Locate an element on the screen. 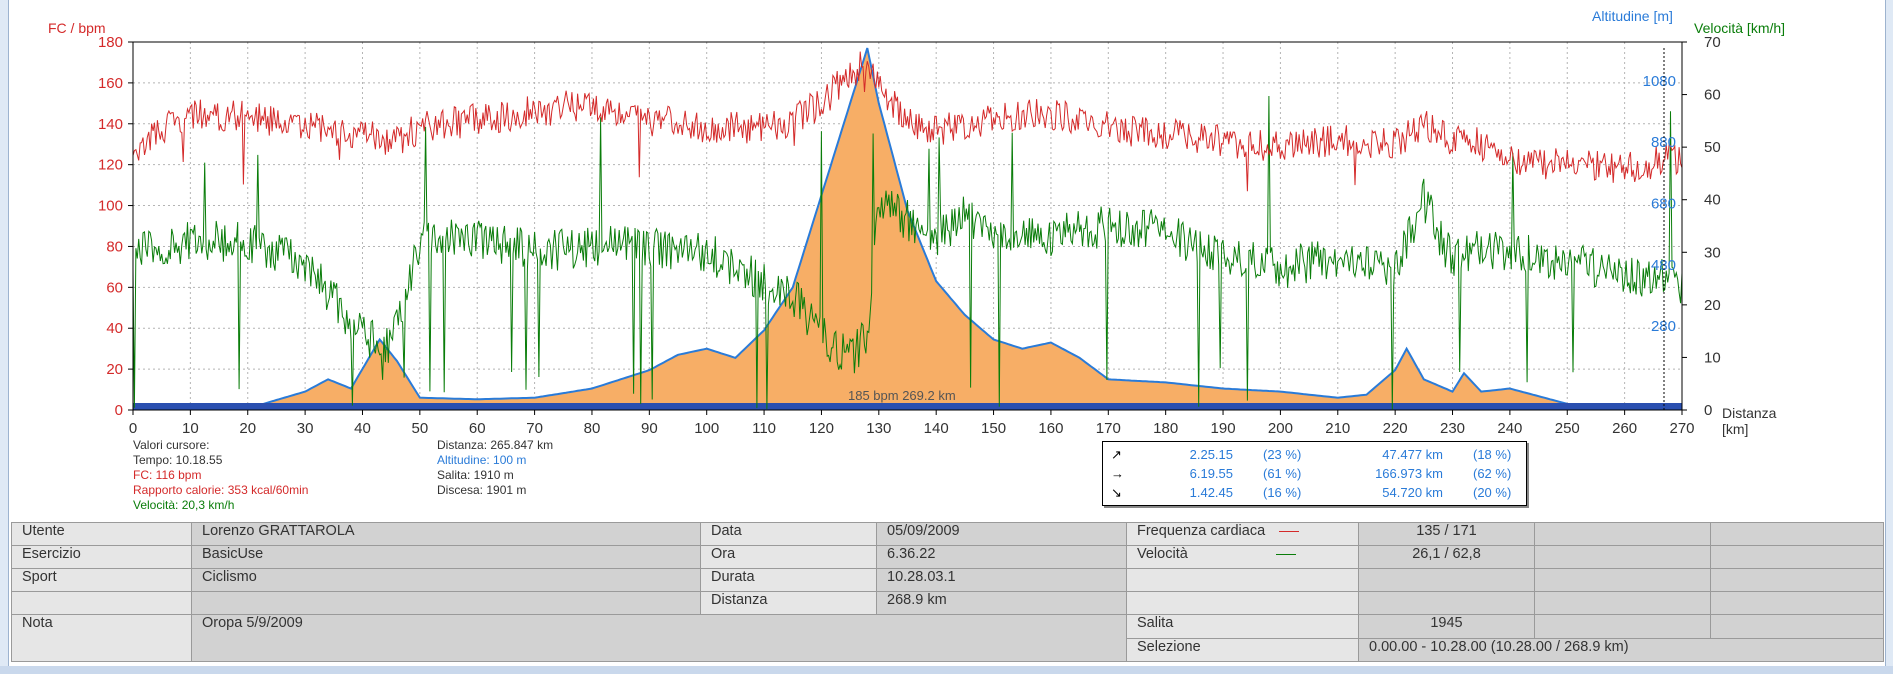 The height and width of the screenshot is (674, 1893). split-time-pct: (16 %) is located at coordinates (1282, 492).